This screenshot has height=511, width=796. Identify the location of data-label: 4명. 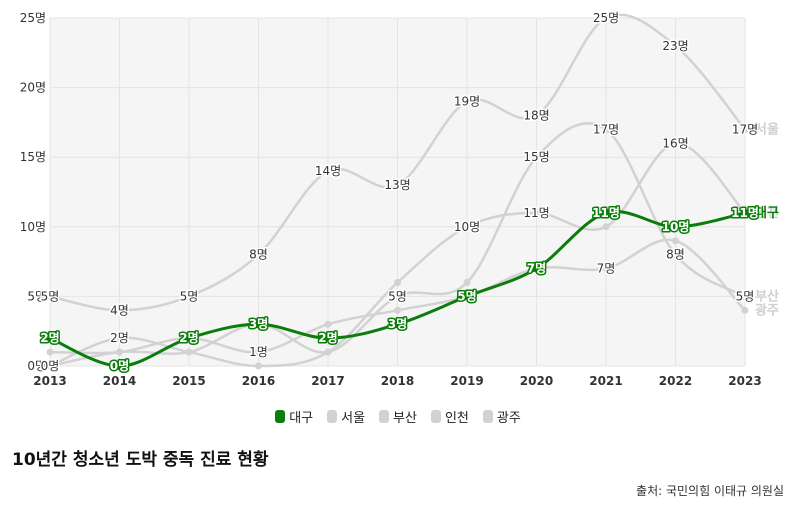
(119, 310).